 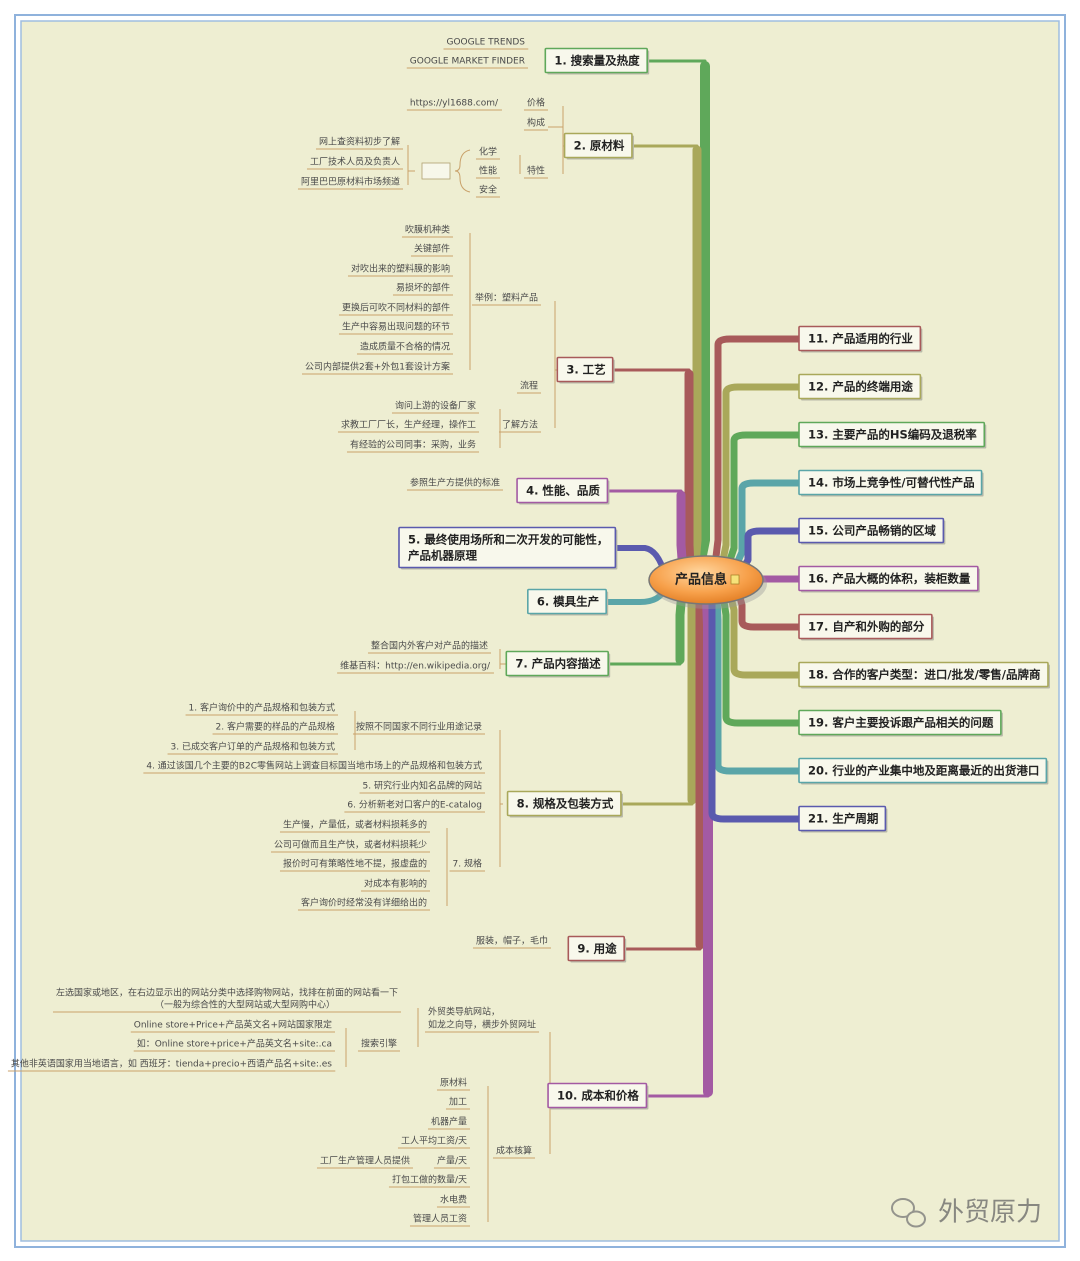 I want to click on leaf: 1. 客户询价中的产品规格和包装方式, so click(x=262, y=708).